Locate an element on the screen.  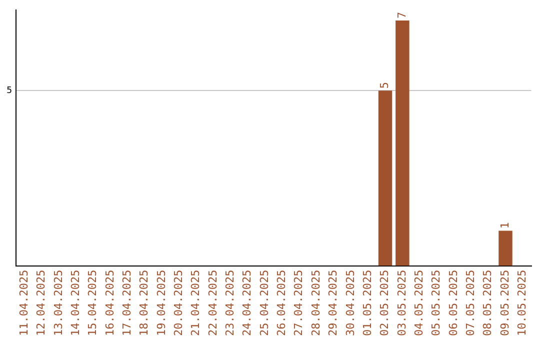
x-tick-label: 14.04.2025 is located at coordinates (75, 303).